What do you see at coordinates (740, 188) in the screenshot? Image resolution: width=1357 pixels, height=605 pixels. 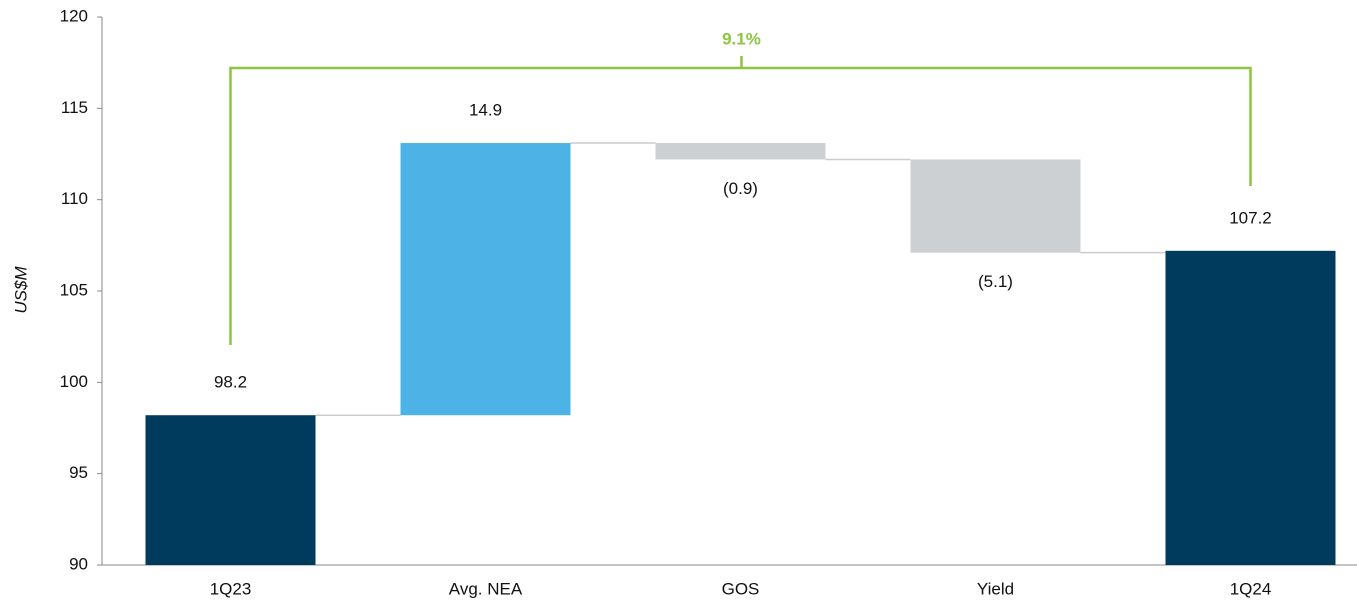 I see `data-label: (0.9)` at bounding box center [740, 188].